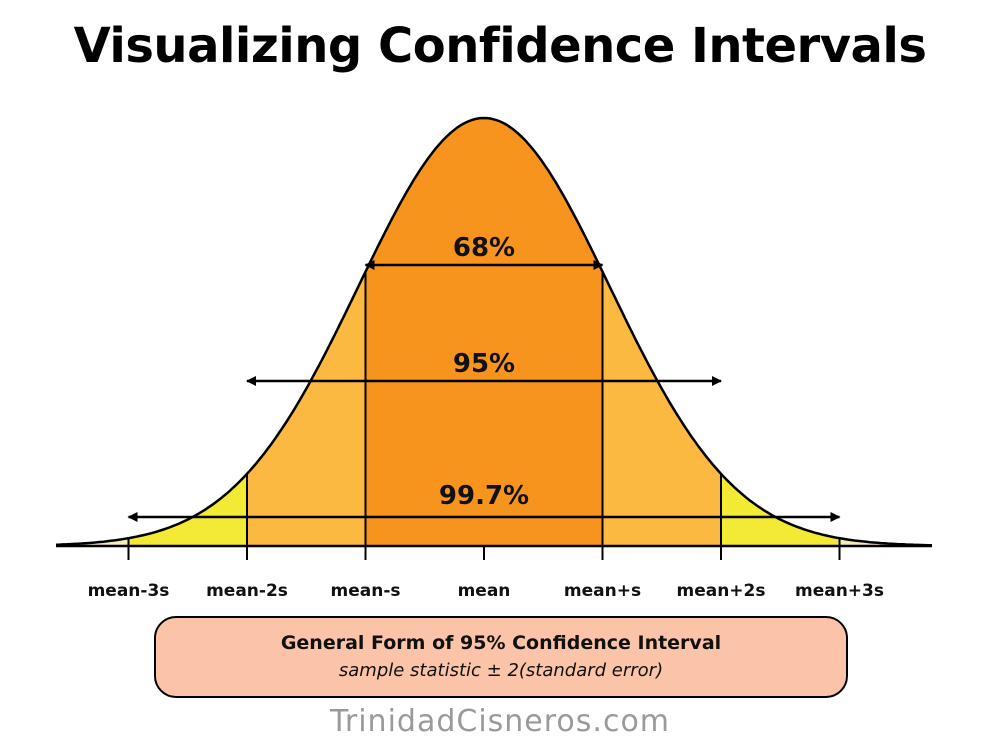 The height and width of the screenshot is (749, 1000). I want to click on axis-label-mean+3s: mean+3s, so click(839, 591).